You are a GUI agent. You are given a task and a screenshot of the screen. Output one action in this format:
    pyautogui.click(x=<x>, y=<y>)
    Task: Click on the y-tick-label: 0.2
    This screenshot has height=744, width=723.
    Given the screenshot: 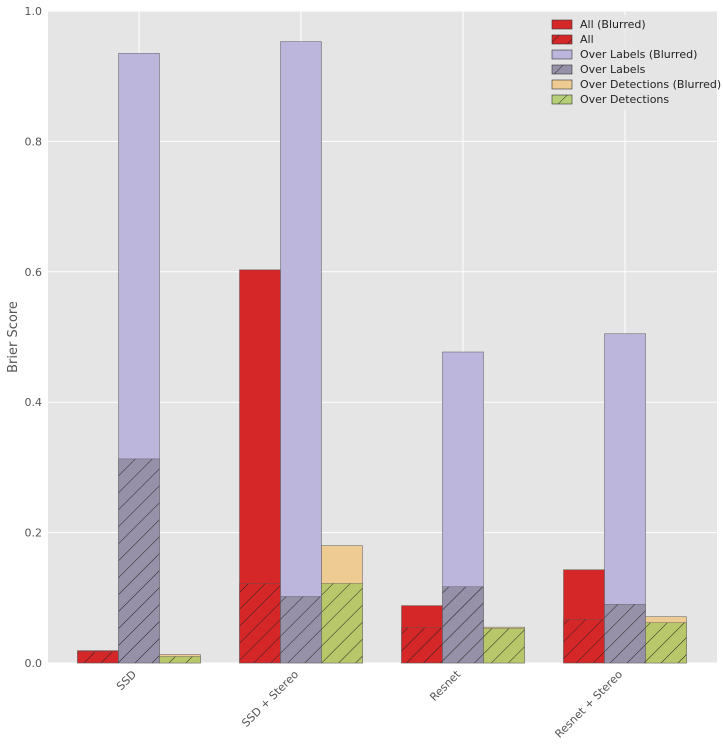 What is the action you would take?
    pyautogui.click(x=34, y=533)
    